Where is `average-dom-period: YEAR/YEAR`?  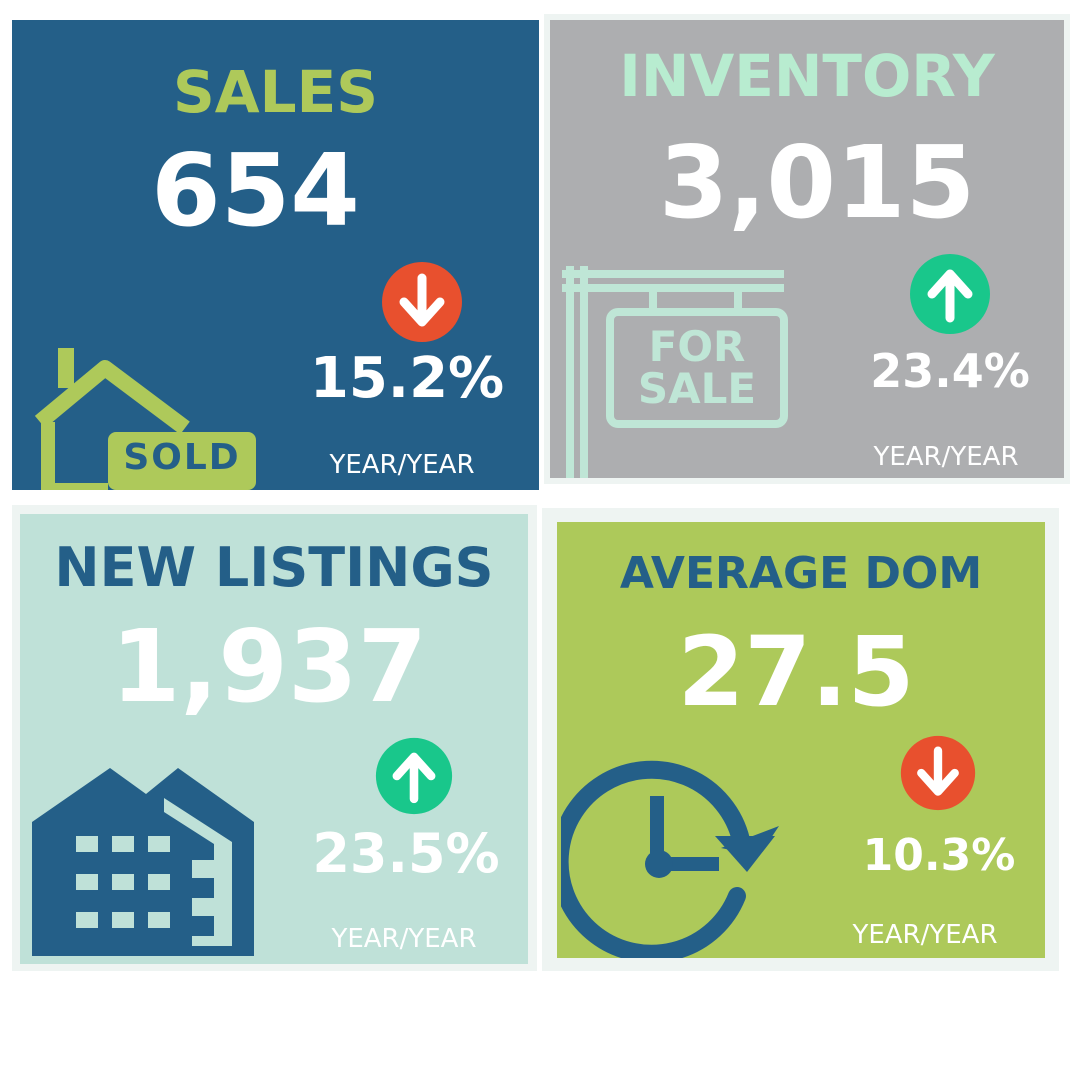
average-dom-period: YEAR/YEAR is located at coordinates (925, 935).